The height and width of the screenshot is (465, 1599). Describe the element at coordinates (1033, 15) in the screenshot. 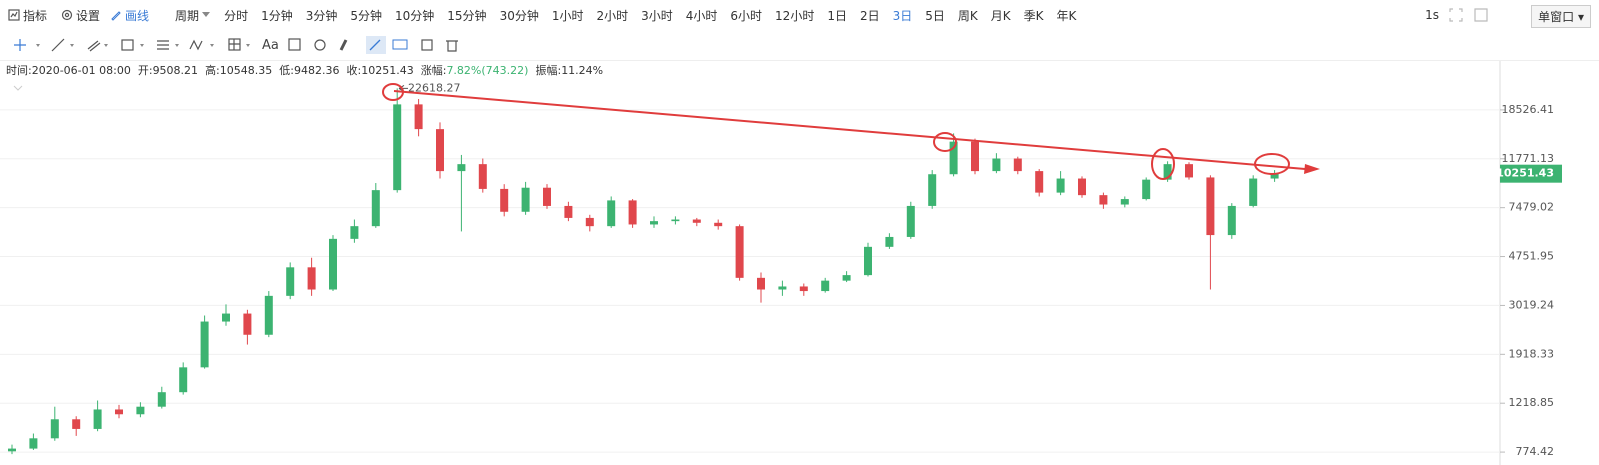

I see `period: 季K` at that location.